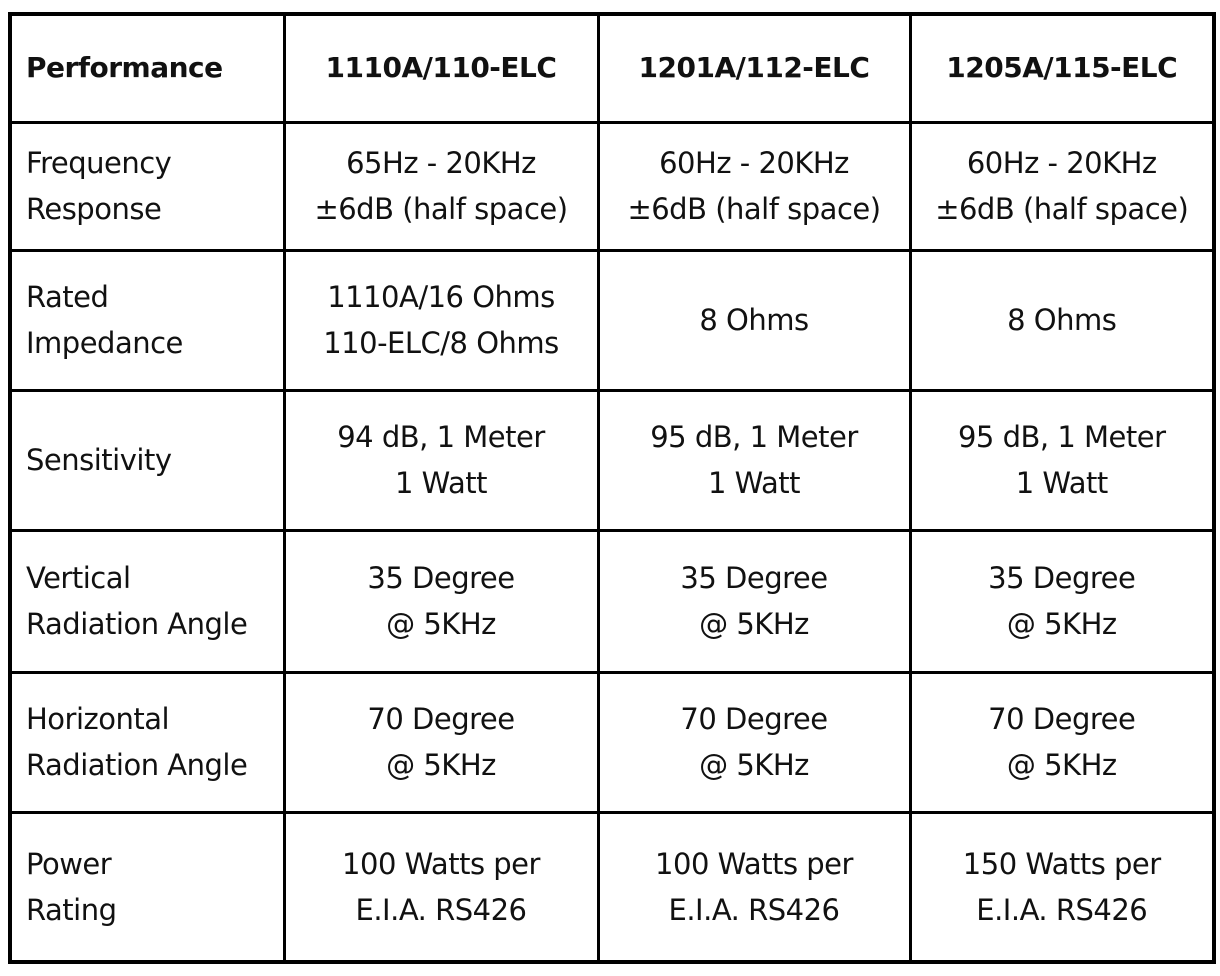 The image size is (1220, 976). Describe the element at coordinates (441, 297) in the screenshot. I see `cell-line: 1110A/16 Ohms` at that location.